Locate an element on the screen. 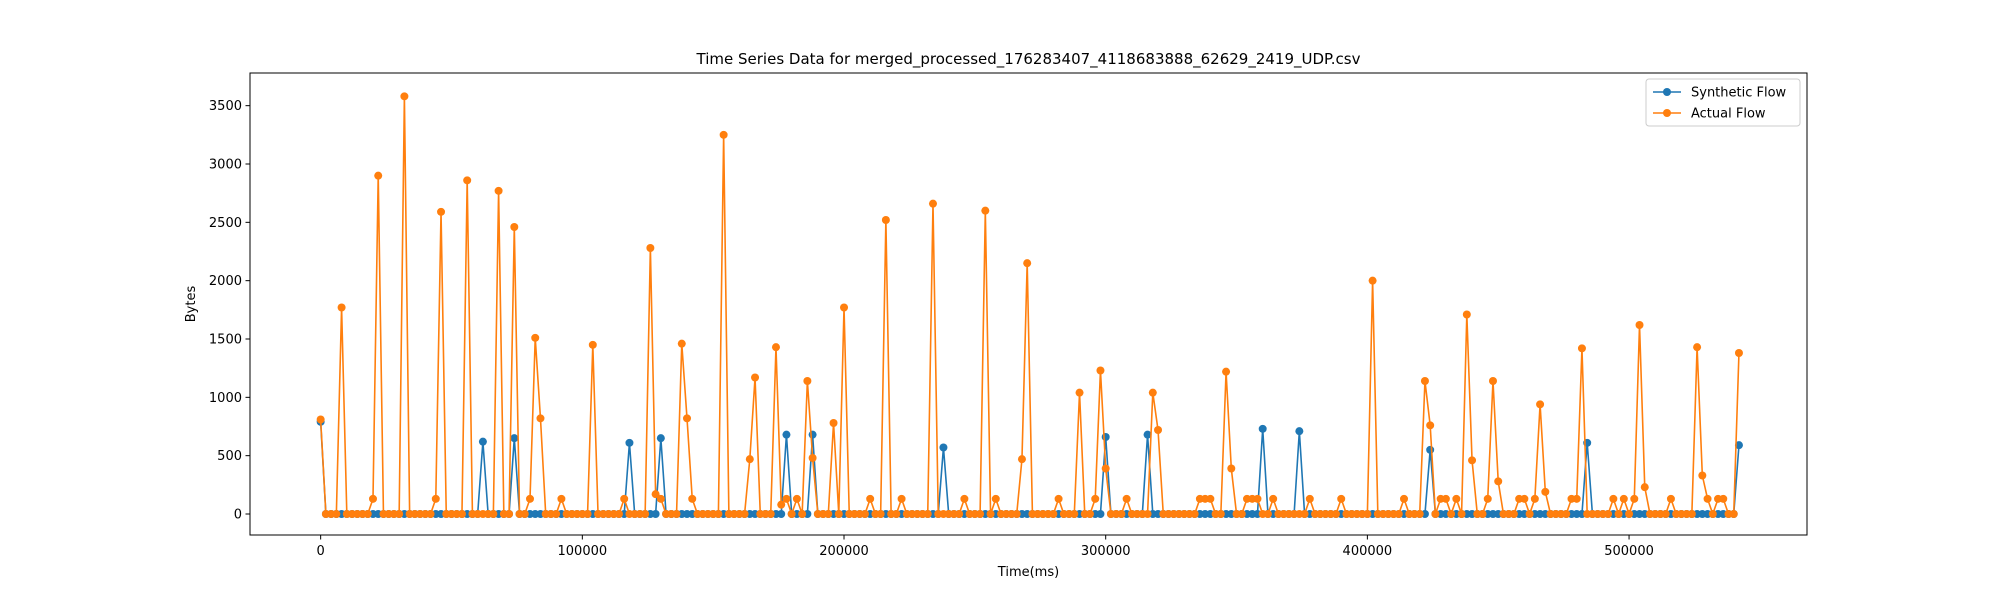 The width and height of the screenshot is (2000, 600). legend: Synthetic Flow Actual Flow is located at coordinates (1723, 102).